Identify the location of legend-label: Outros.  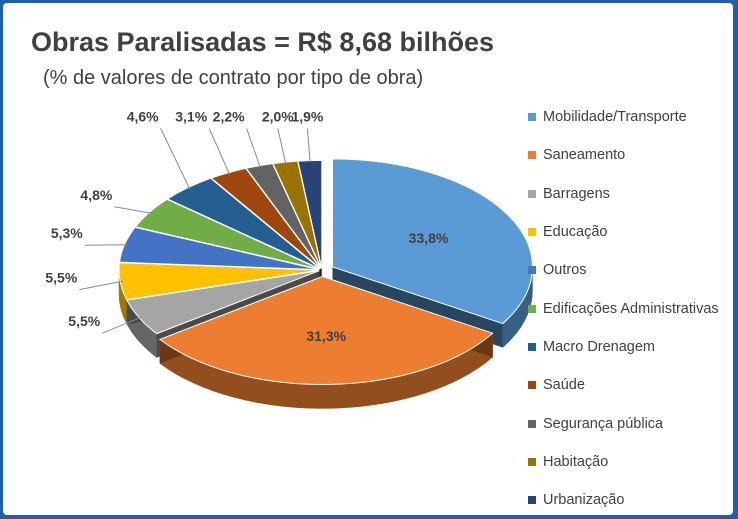
(565, 270).